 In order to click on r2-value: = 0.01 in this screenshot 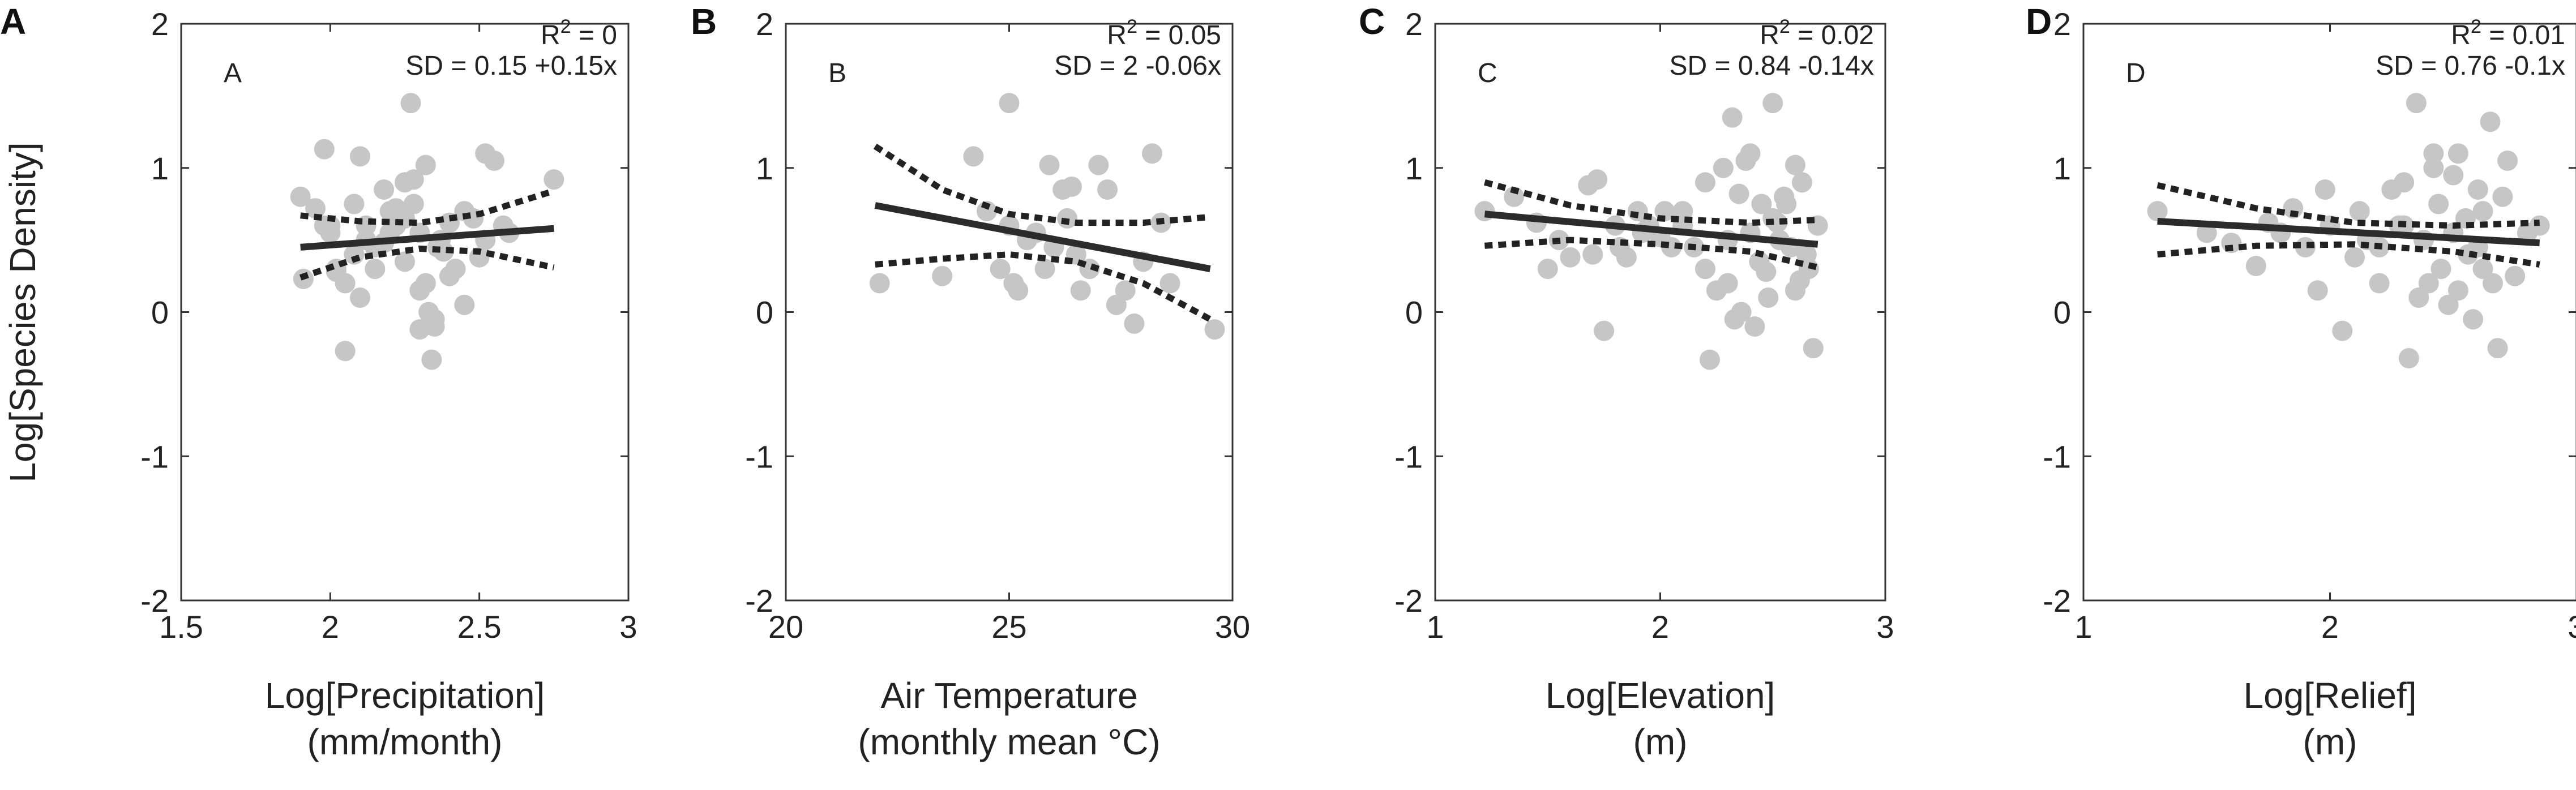, I will do `click(2523, 35)`.